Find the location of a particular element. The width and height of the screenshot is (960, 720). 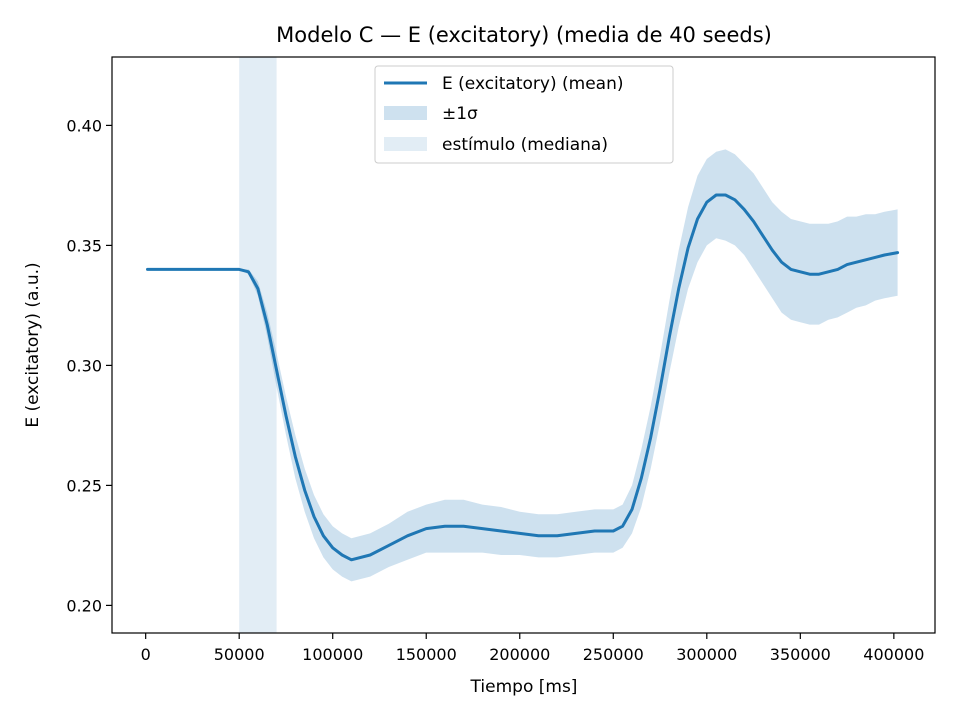

x-tick-label: 150000 is located at coordinates (426, 654).